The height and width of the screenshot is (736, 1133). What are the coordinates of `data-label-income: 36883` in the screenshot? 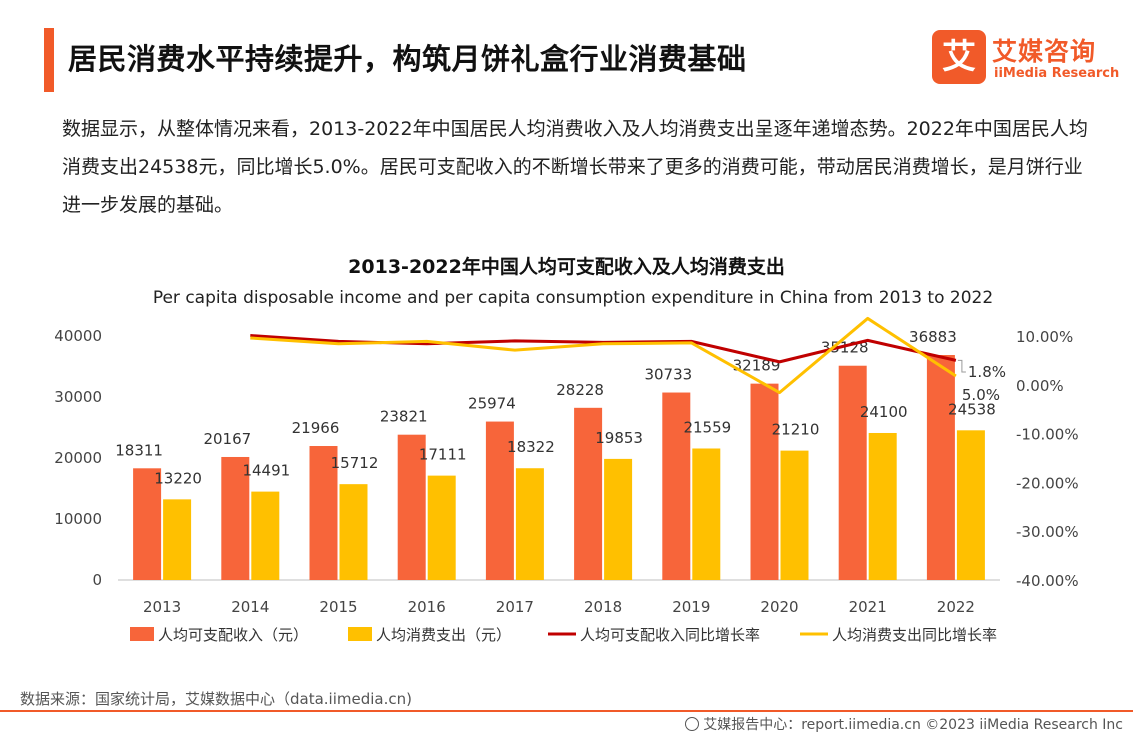 It's located at (933, 337).